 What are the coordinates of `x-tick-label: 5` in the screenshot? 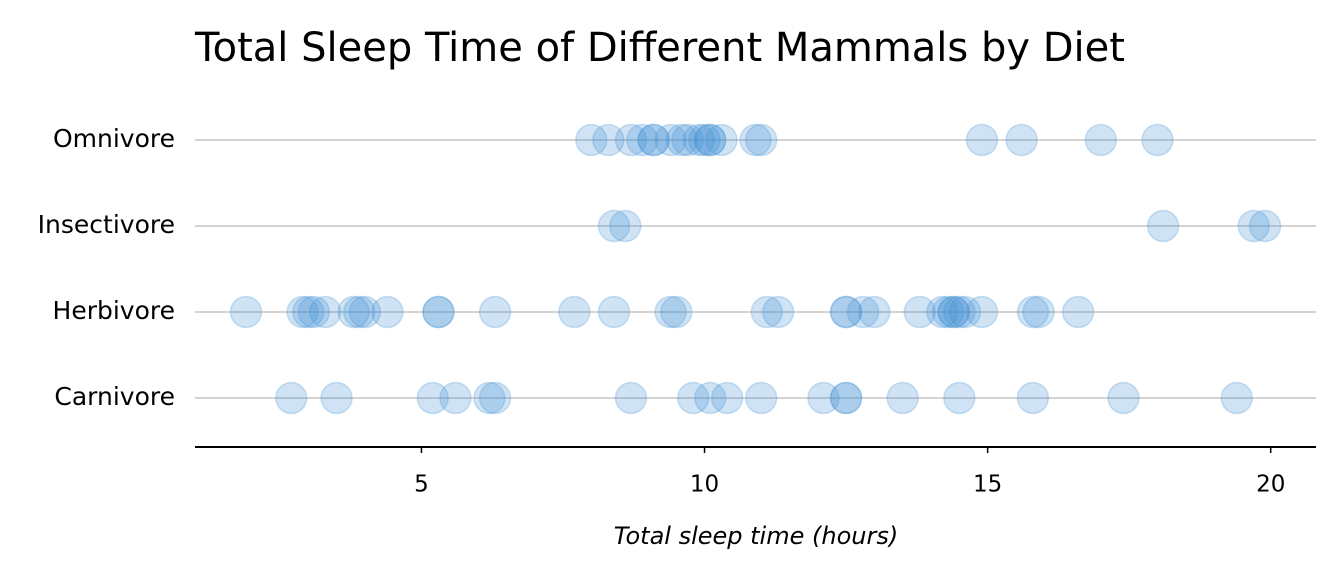 It's located at (421, 485).